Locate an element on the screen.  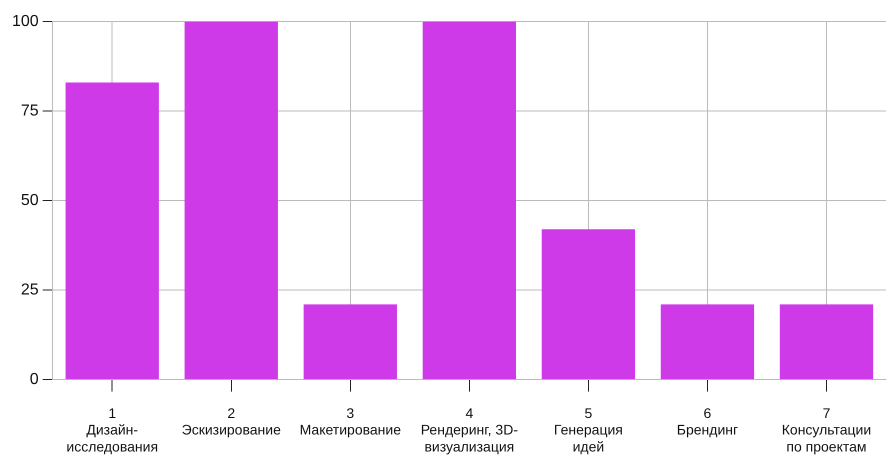
x-tick-label: 6 Брендинг is located at coordinates (707, 421).